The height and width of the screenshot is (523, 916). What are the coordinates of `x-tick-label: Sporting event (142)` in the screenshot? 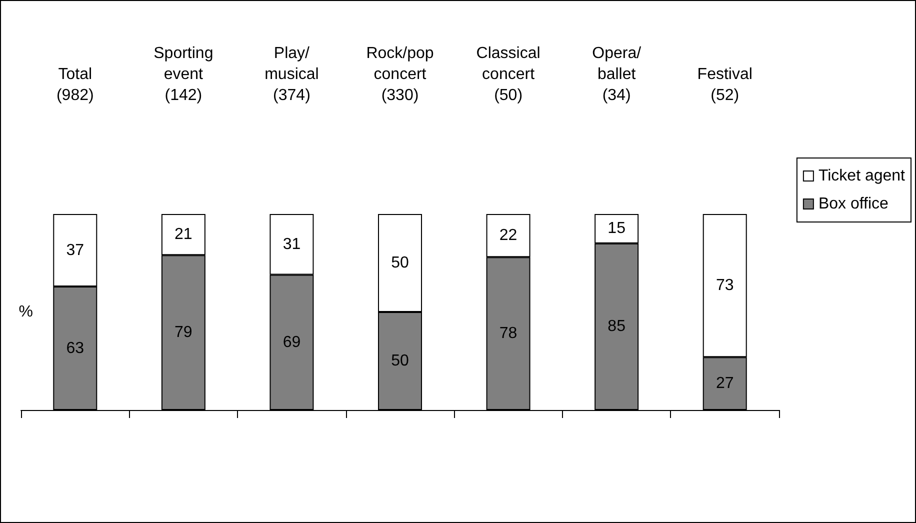 It's located at (184, 74).